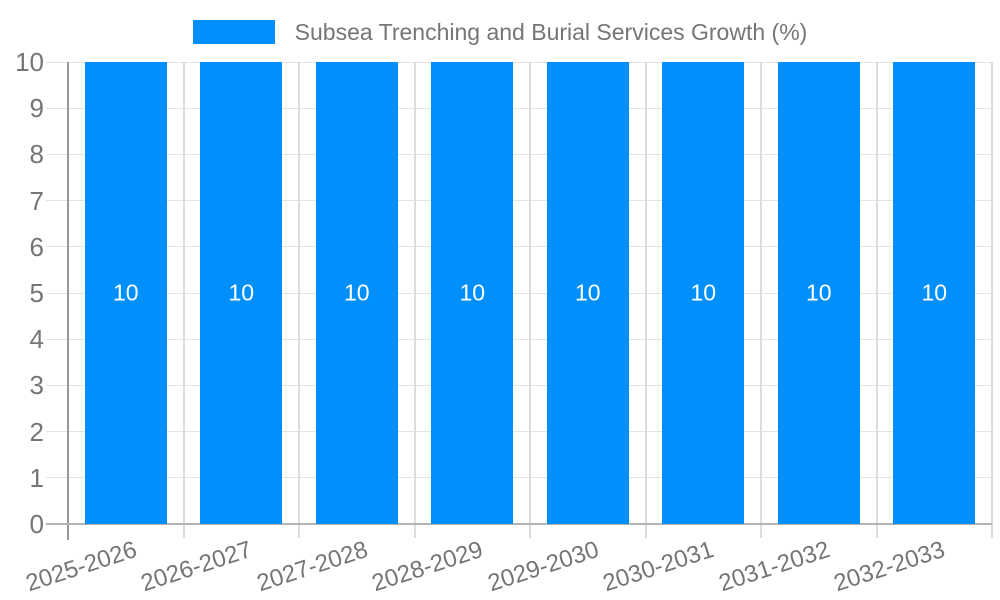  Describe the element at coordinates (36, 246) in the screenshot. I see `y-tick-label: 6` at that location.